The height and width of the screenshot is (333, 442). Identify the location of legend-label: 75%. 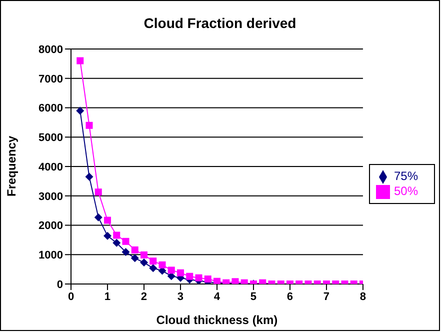
(406, 176).